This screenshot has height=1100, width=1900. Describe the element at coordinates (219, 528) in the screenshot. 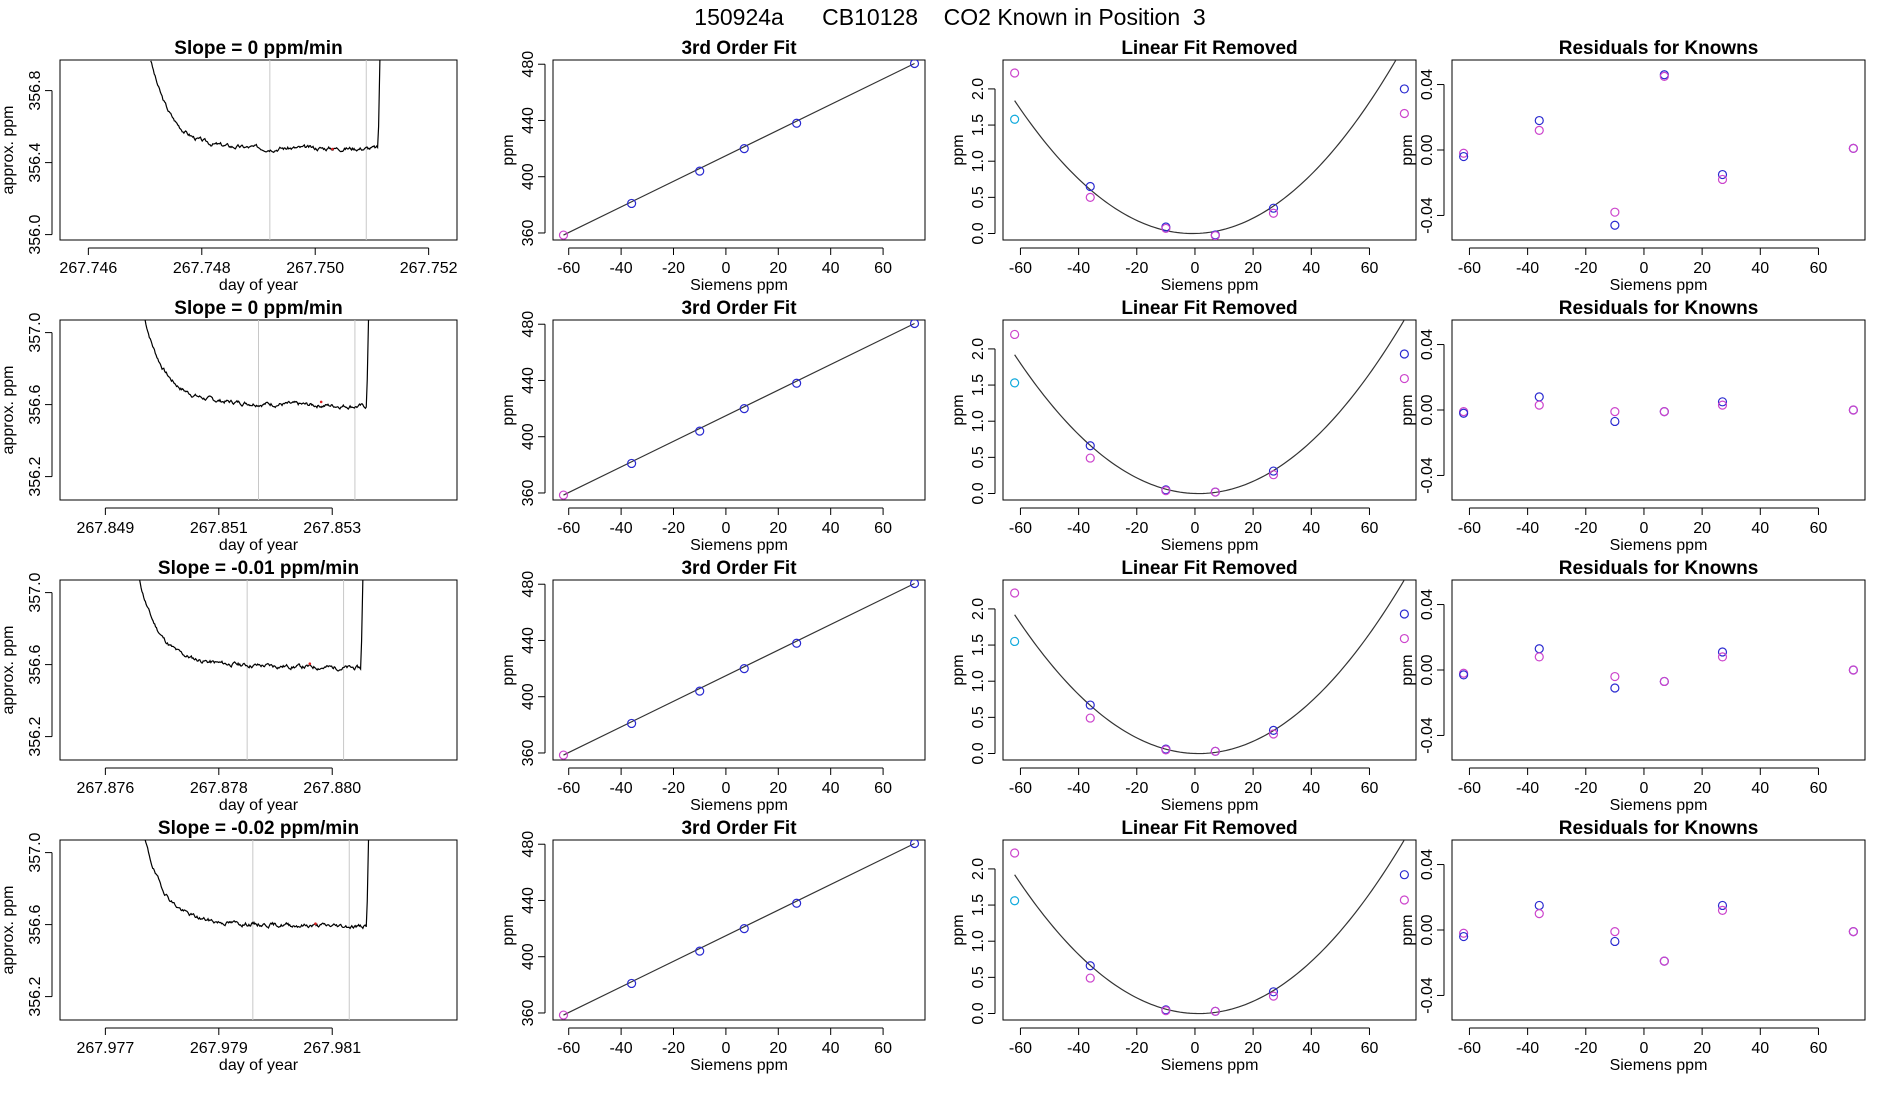

I see `x-tick-label: 267.851` at that location.